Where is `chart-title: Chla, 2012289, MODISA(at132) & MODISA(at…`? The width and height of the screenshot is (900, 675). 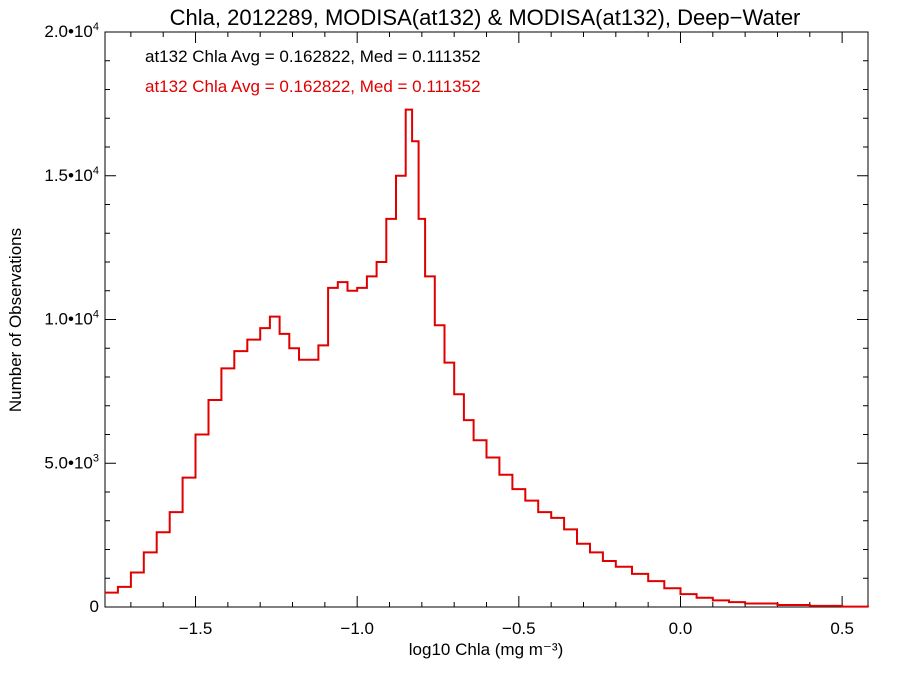
chart-title: Chla, 2012289, MODISA(at132) & MODISA(at… is located at coordinates (485, 17).